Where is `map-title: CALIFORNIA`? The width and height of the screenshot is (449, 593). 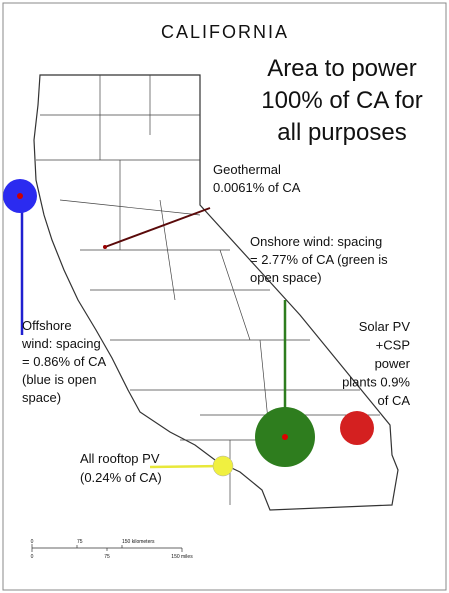
map-title: CALIFORNIA is located at coordinates (225, 32).